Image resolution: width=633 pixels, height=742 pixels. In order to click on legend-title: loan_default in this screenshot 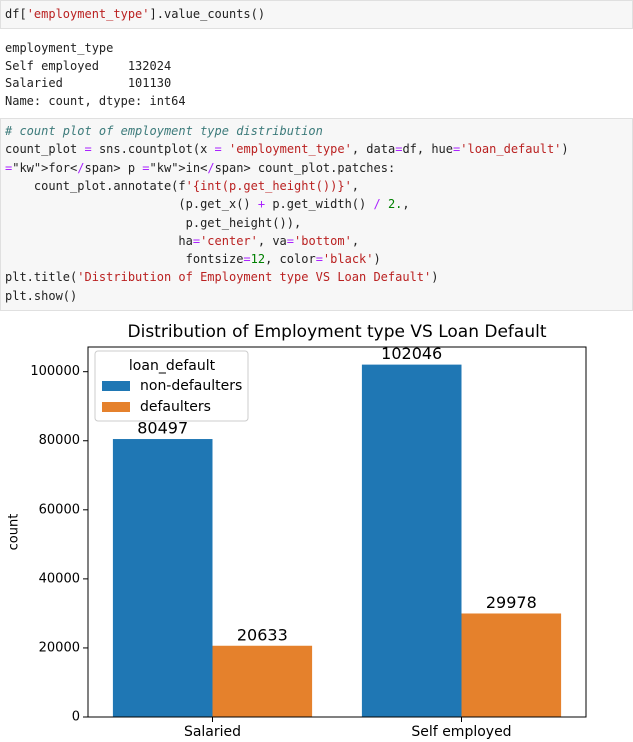, I will do `click(172, 366)`.